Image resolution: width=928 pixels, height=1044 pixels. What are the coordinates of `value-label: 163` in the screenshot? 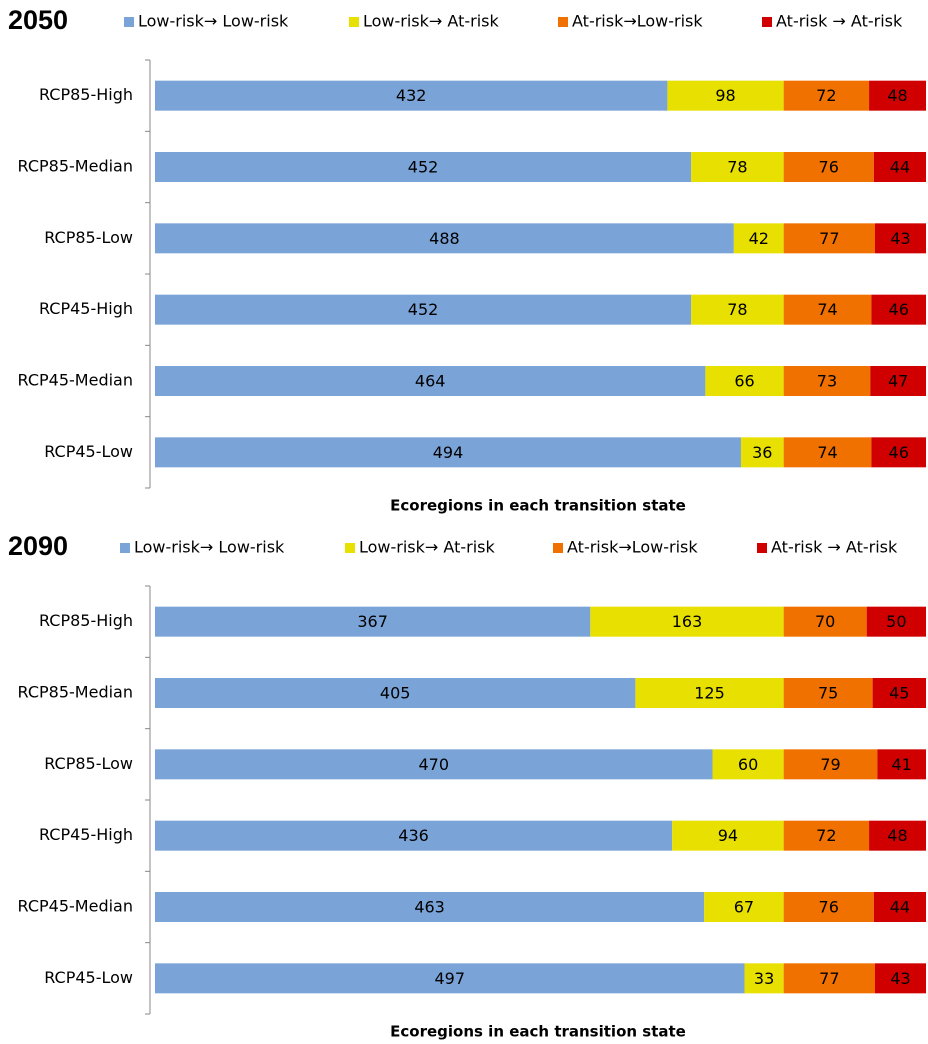 It's located at (687, 621).